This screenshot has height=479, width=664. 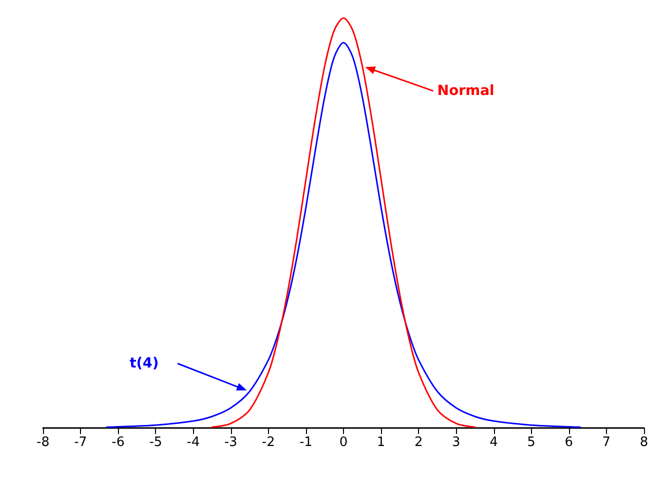 What do you see at coordinates (155, 442) in the screenshot?
I see `x-tick-label: -5` at bounding box center [155, 442].